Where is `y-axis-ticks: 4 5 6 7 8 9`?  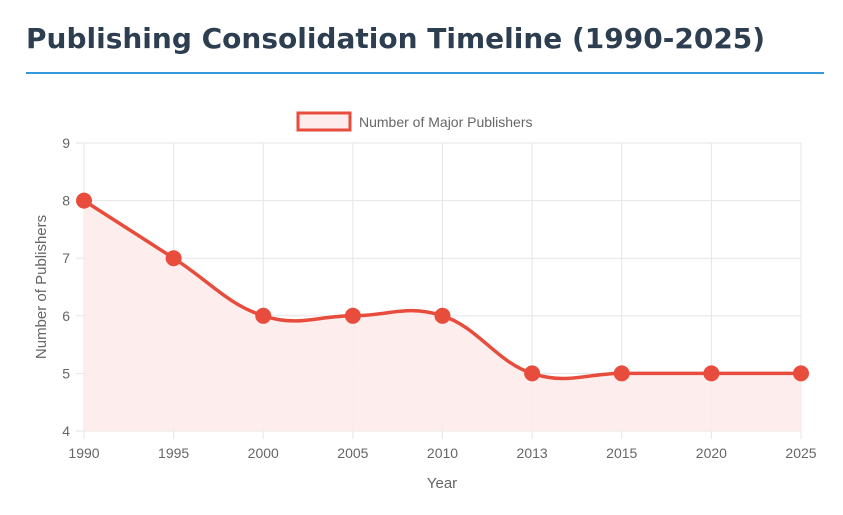
y-axis-ticks: 4 5 6 7 8 9 is located at coordinates (66, 287).